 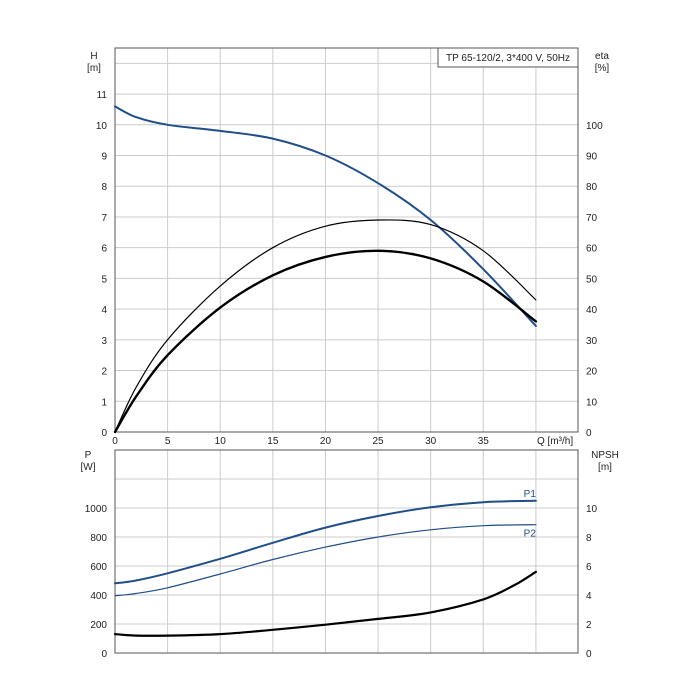 I want to click on h-tick-label: 6, so click(x=104, y=249).